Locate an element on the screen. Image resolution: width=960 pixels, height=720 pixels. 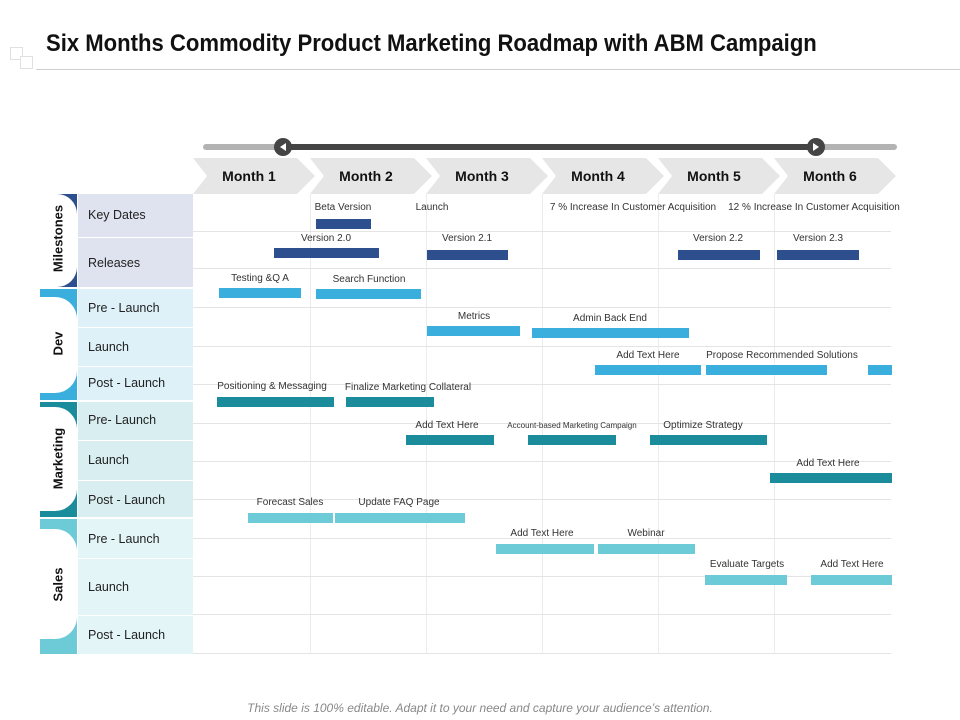
task-label: Webinar is located at coordinates (646, 533).